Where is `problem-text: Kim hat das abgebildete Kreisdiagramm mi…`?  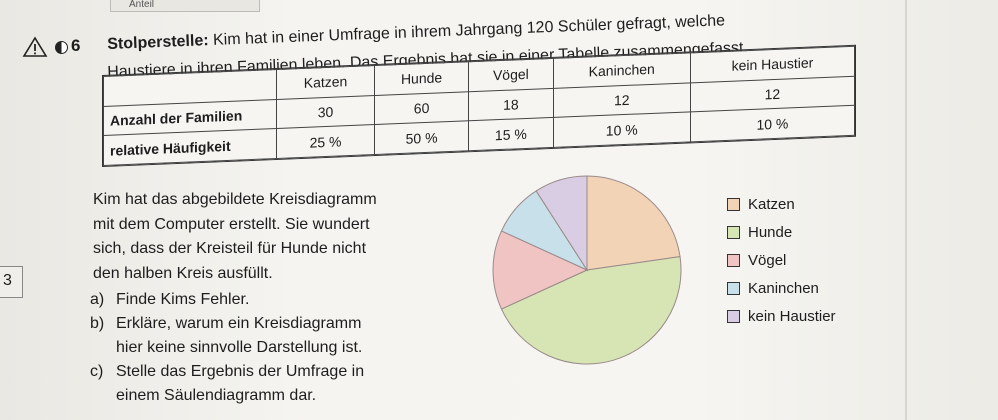
problem-text: Kim hat das abgebildete Kreisdiagramm mi… is located at coordinates (235, 237).